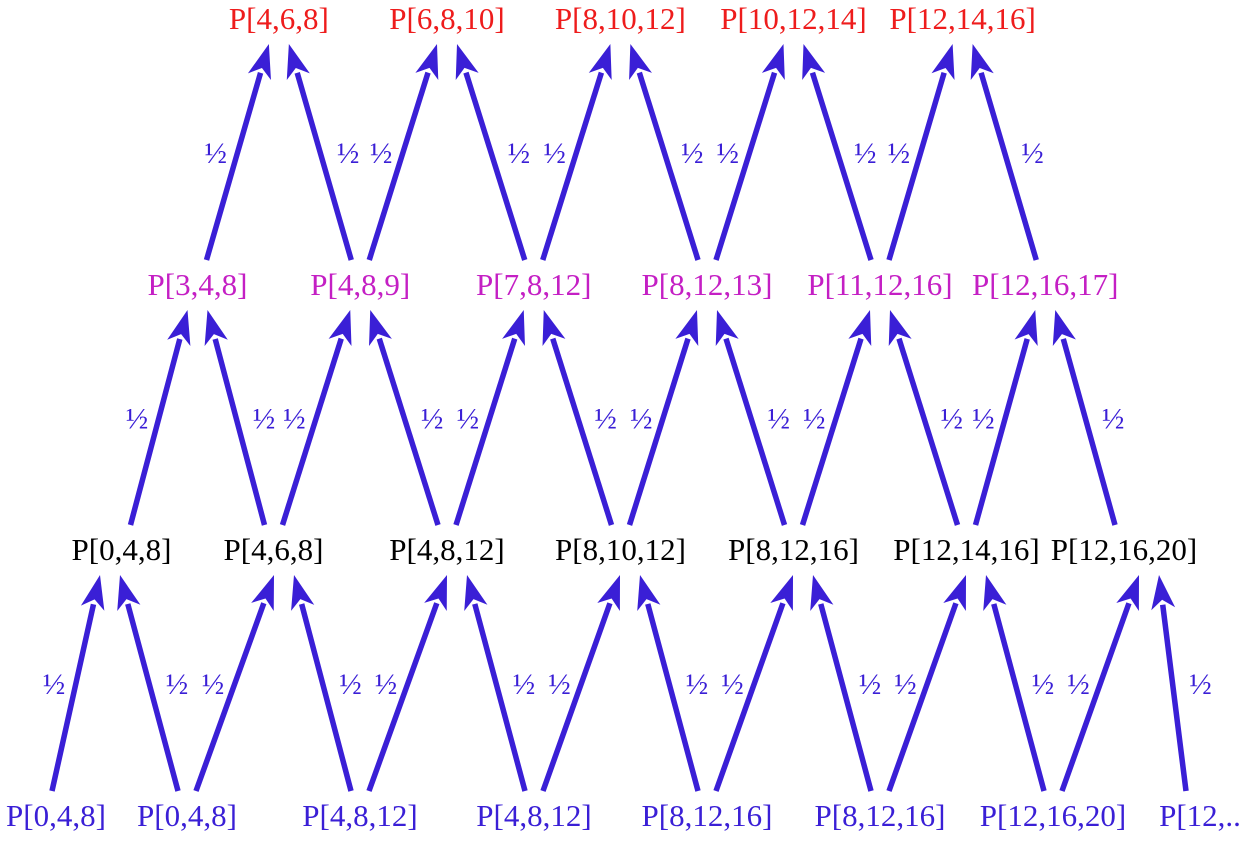  Describe the element at coordinates (359, 815) in the screenshot. I see `node-level_0-2: P[4,8,12]` at that location.